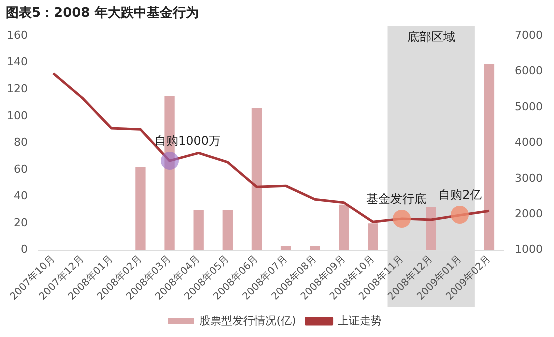 The height and width of the screenshot is (337, 554). Describe the element at coordinates (529, 249) in the screenshot. I see `y2-tick-label: 1000` at that location.